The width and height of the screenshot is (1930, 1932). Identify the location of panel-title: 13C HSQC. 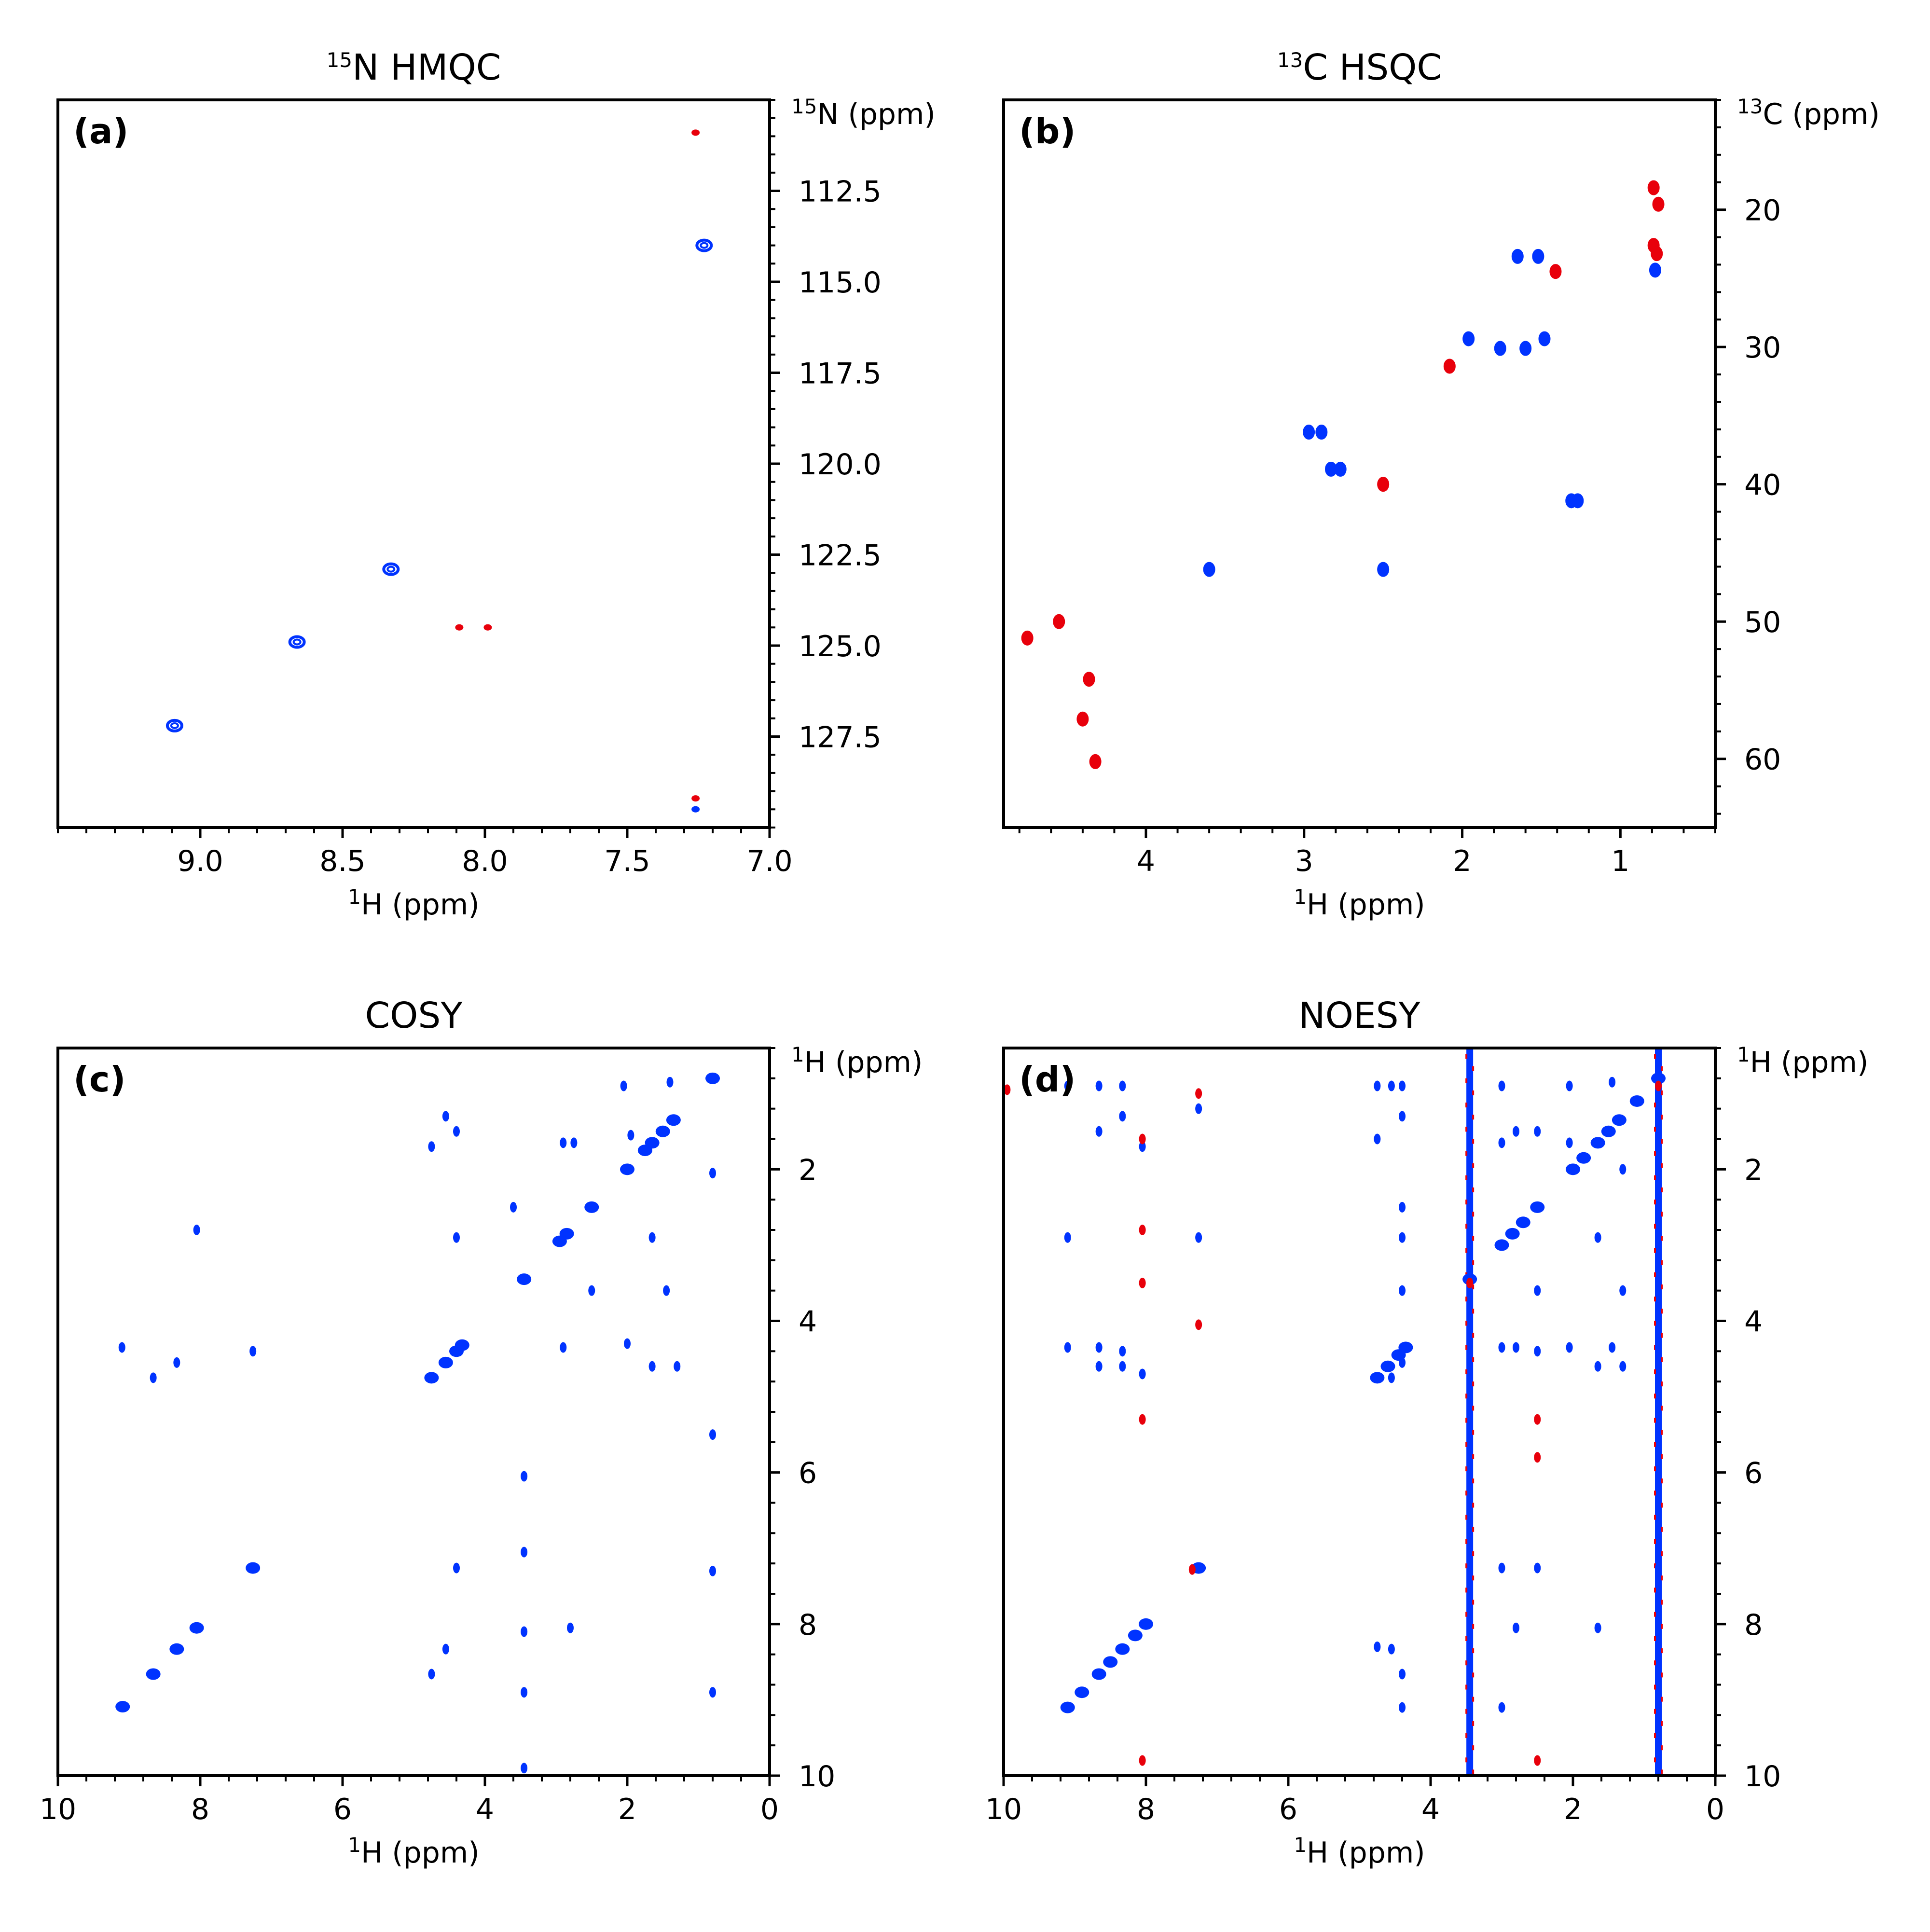
(1359, 67).